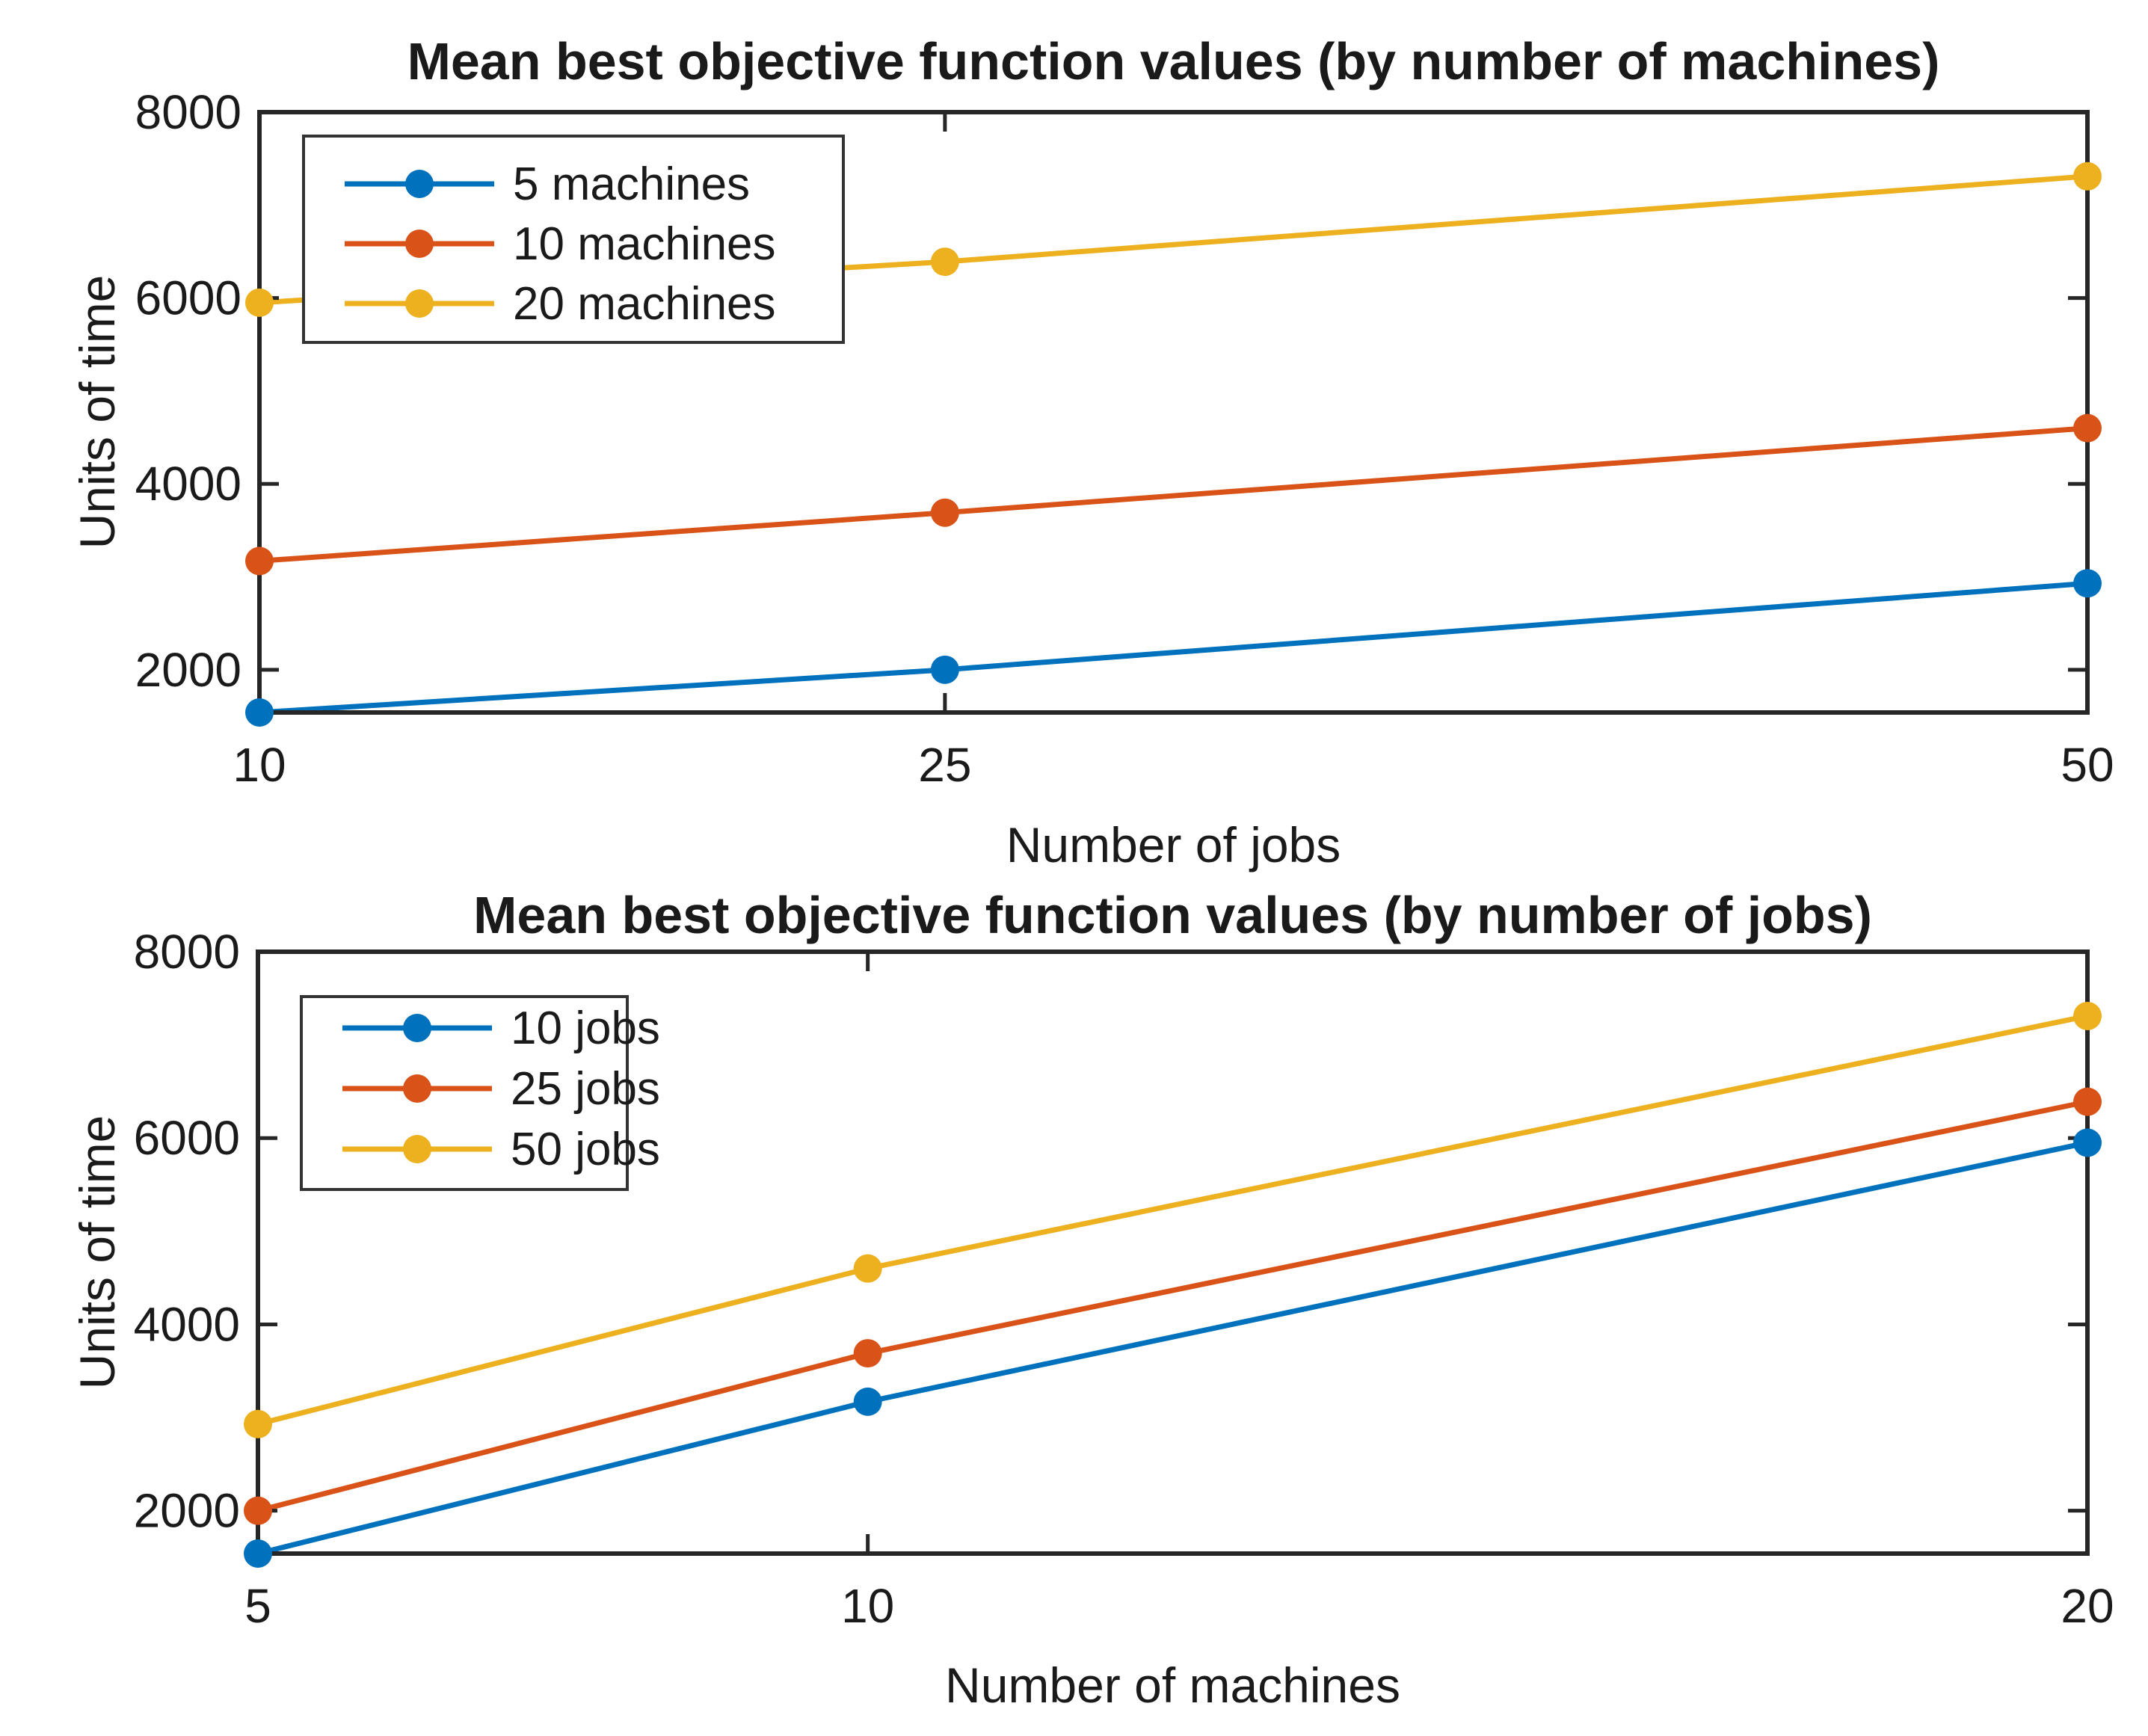 This screenshot has height=1736, width=2148. What do you see at coordinates (631, 184) in the screenshot?
I see `legend-label: 5 machines` at bounding box center [631, 184].